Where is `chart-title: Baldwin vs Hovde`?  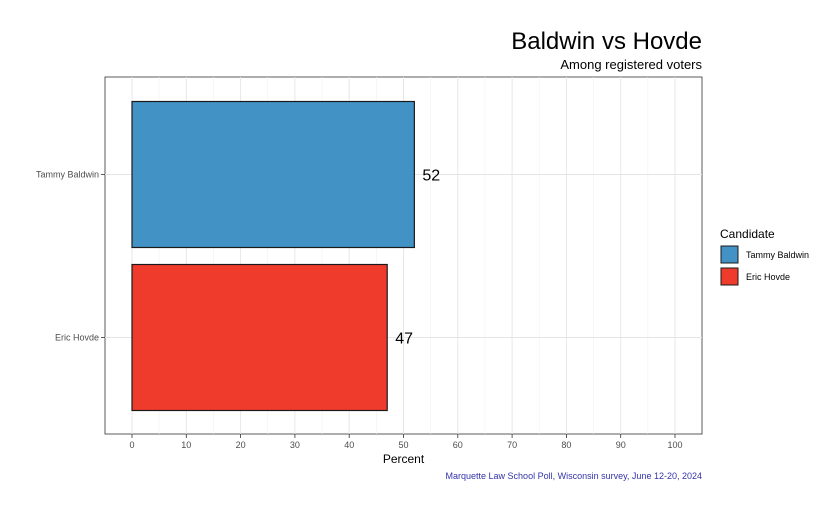 chart-title: Baldwin vs Hovde is located at coordinates (606, 41).